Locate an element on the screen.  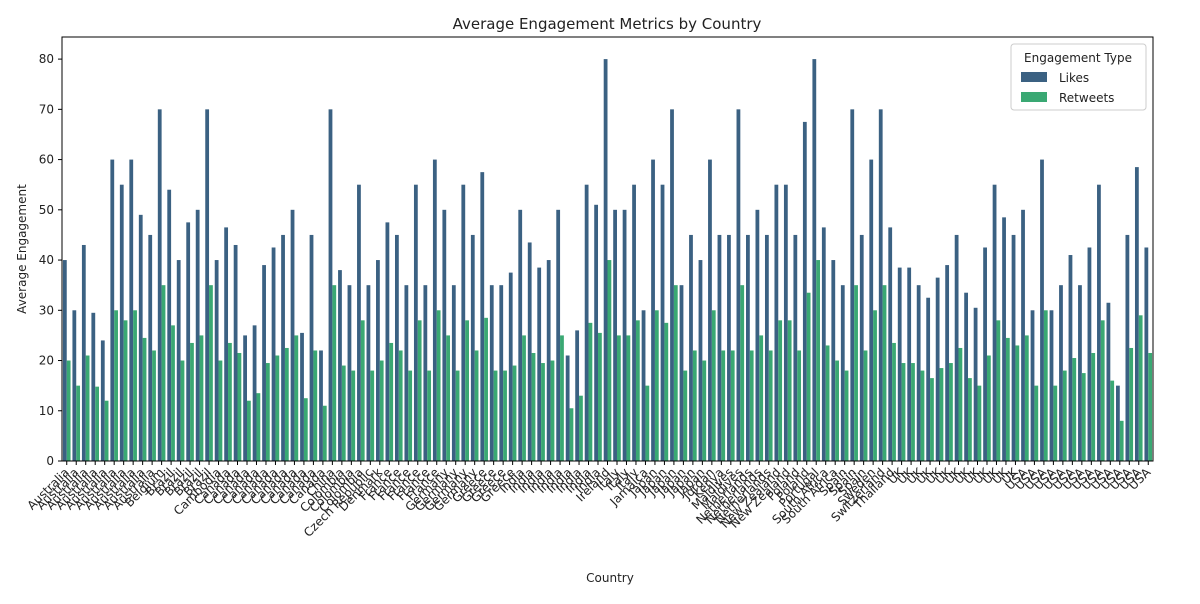
legend-title: Engagement Type is located at coordinates (1078, 58).